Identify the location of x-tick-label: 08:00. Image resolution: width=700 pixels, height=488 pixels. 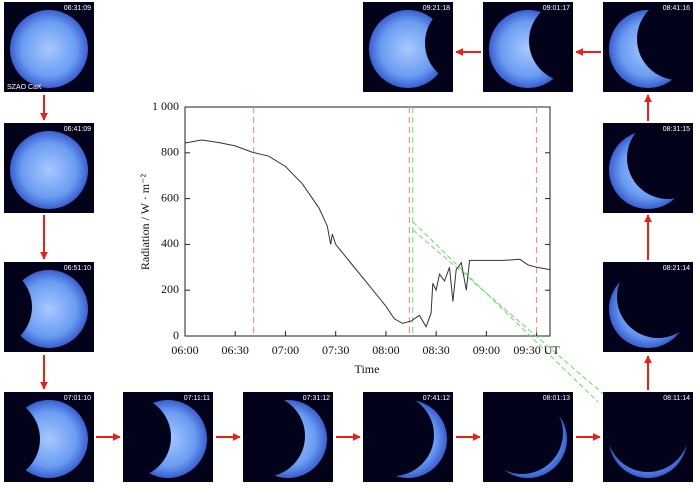
(385, 350).